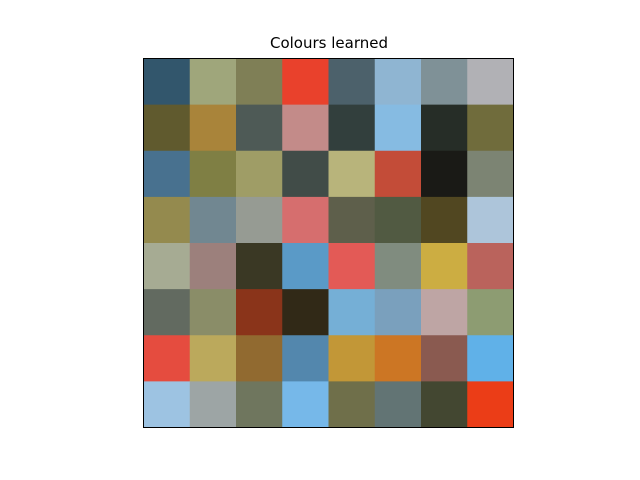  Describe the element at coordinates (328, 43) in the screenshot. I see `chart-title: Colours learned` at that location.